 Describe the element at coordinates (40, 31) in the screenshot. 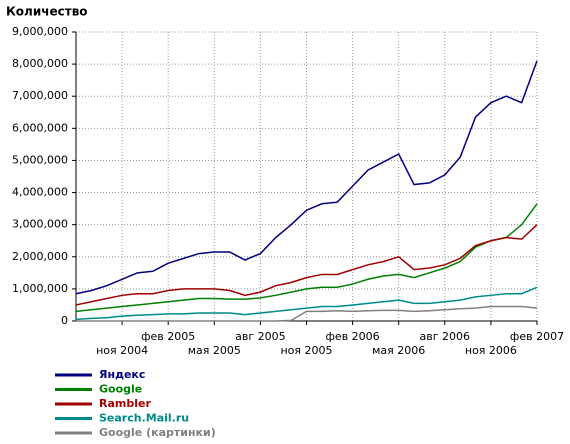

I see `y-tick-label: 9,000,000` at that location.